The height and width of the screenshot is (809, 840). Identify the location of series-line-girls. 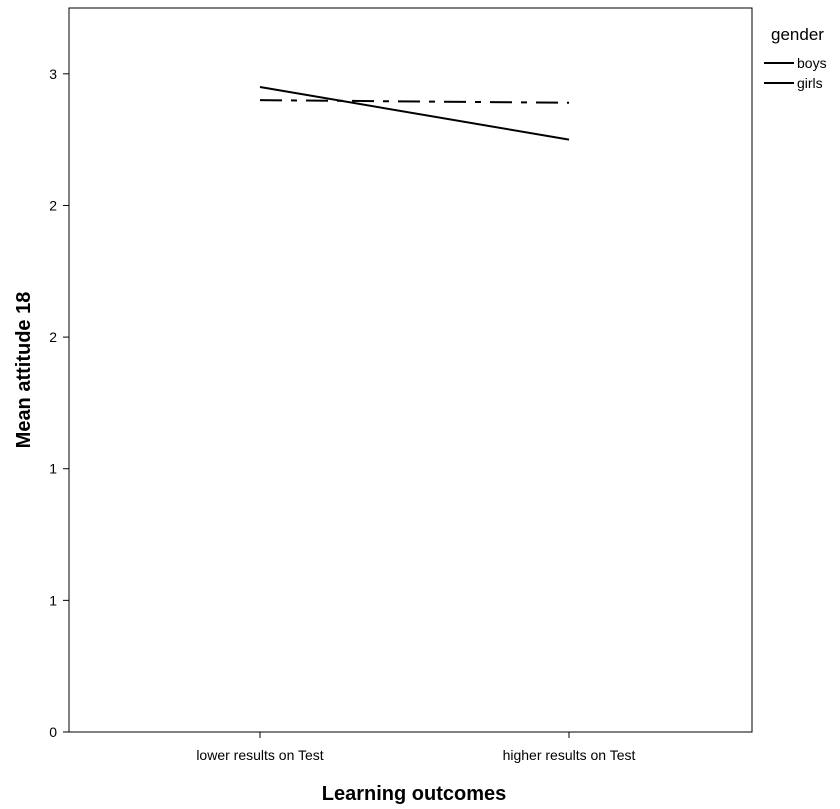
(414, 101).